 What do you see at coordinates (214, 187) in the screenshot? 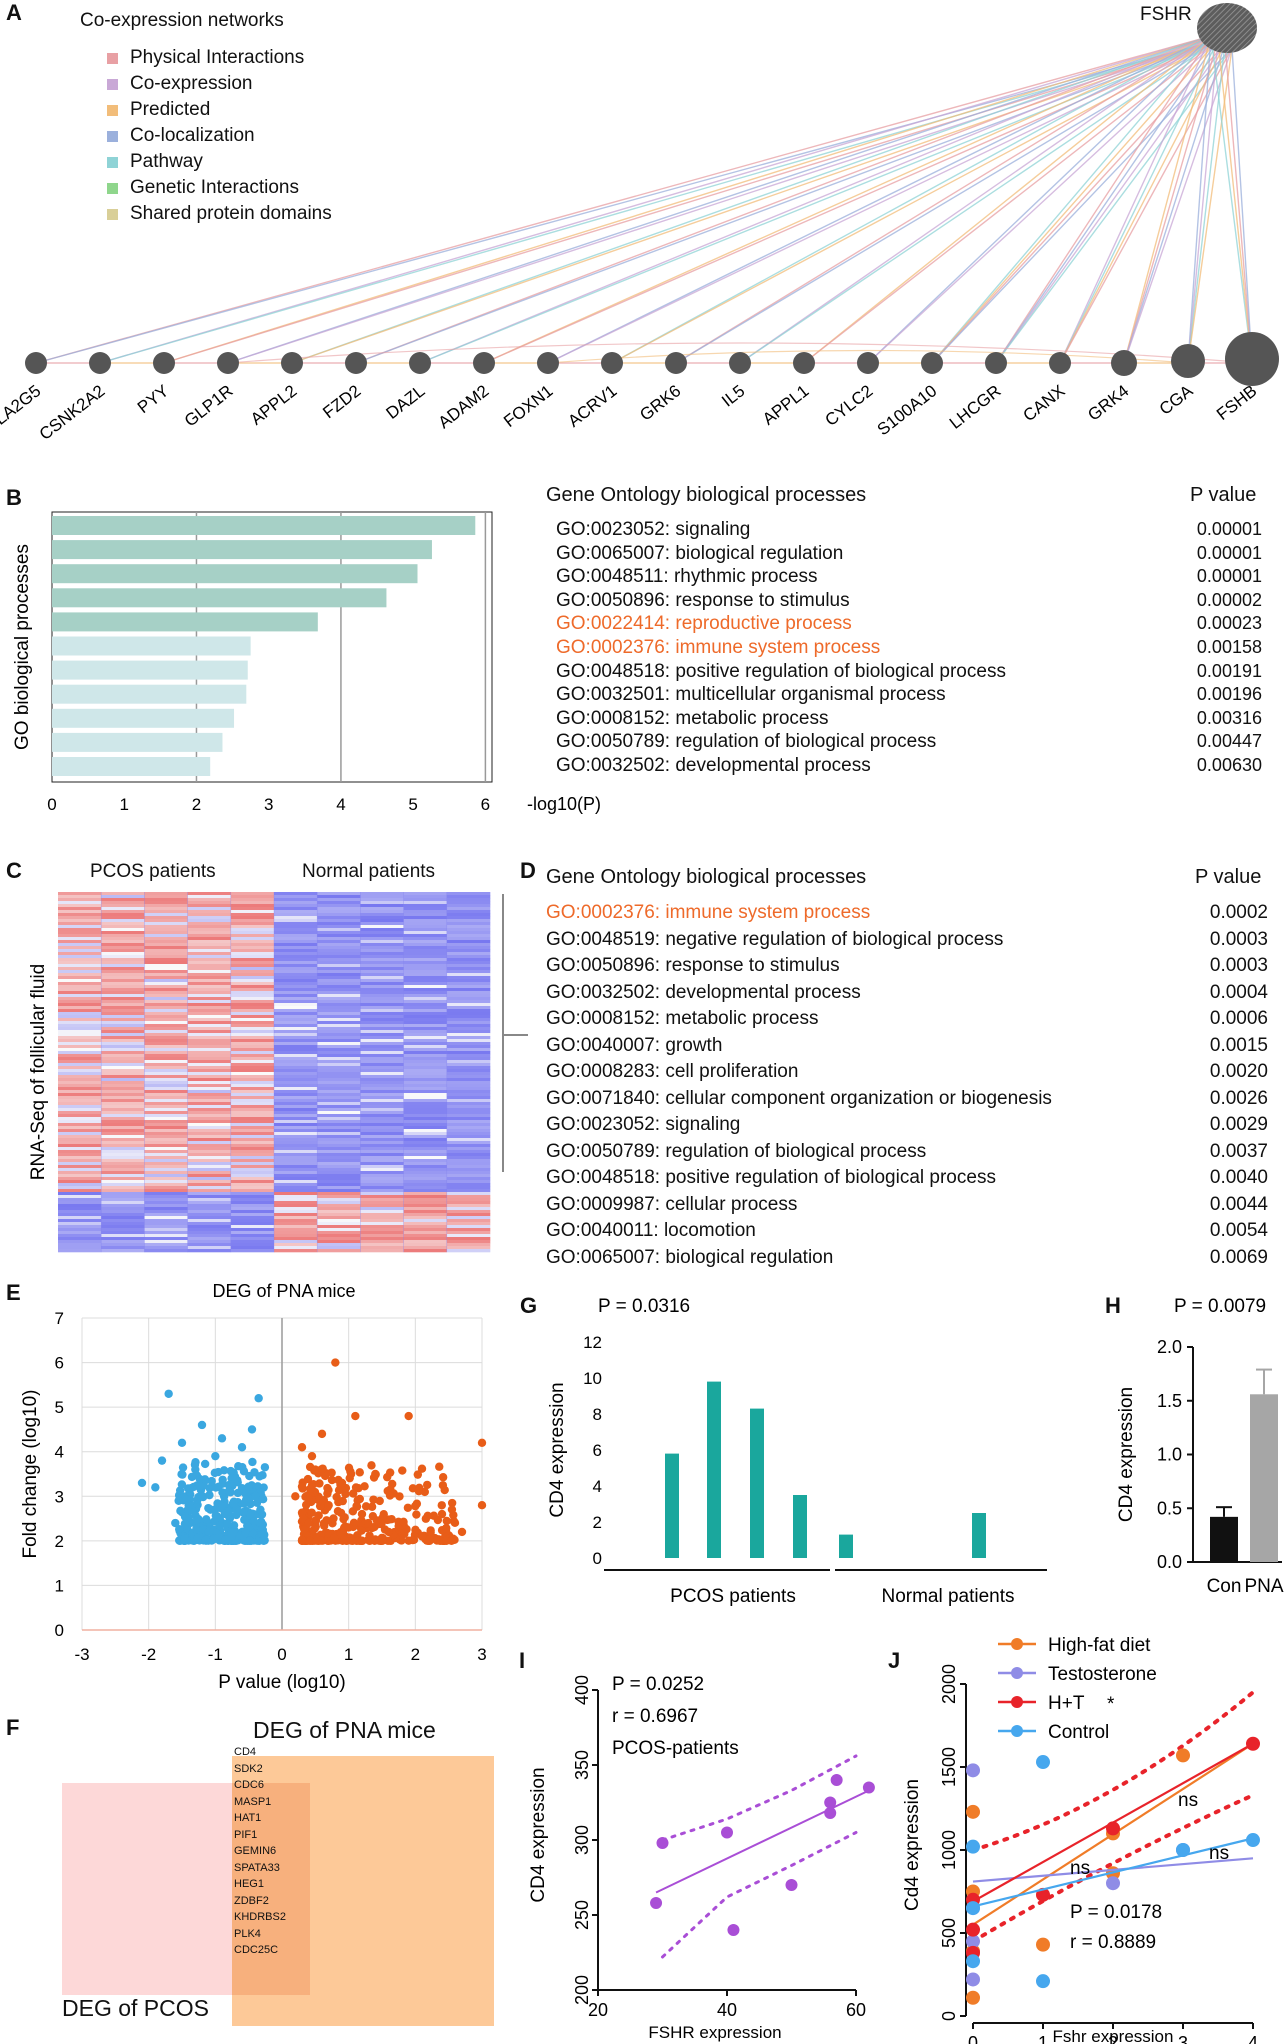
I see `legend-label: Genetic Interactions` at bounding box center [214, 187].